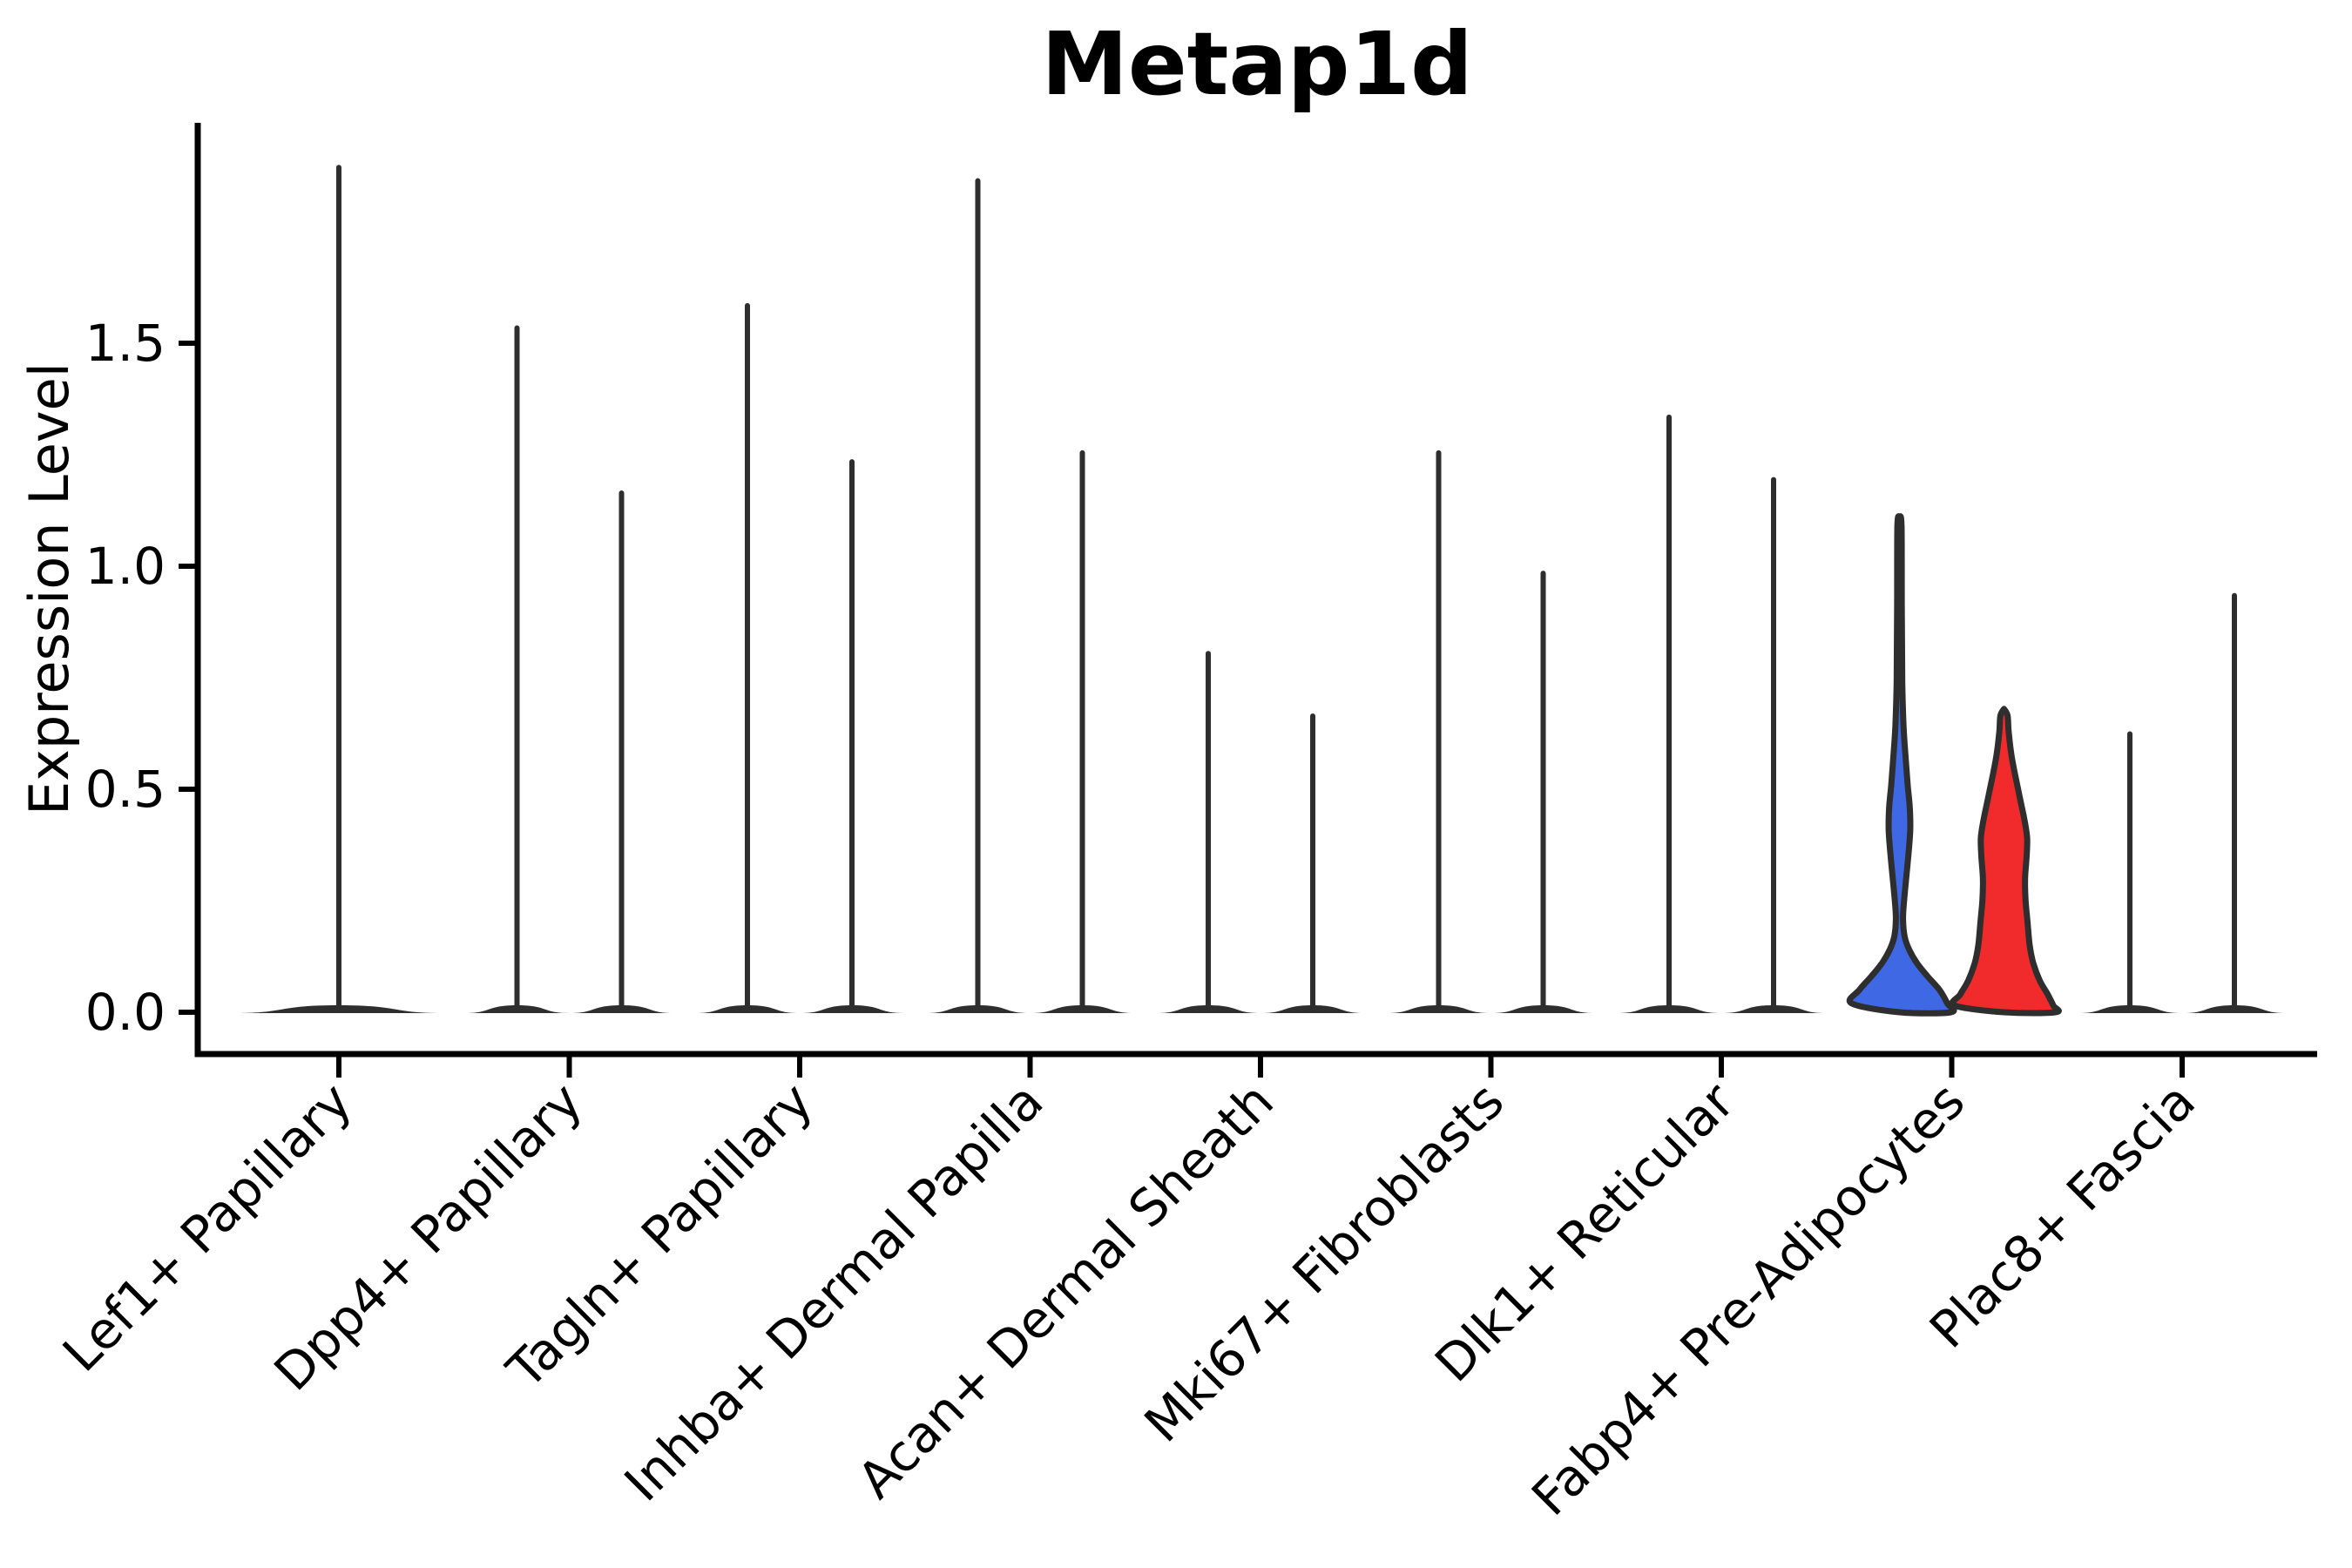 This screenshot has width=2352, height=1568. What do you see at coordinates (834, 1292) in the screenshot?
I see `x-tick-label: Inhba+ Dermal Papilla` at bounding box center [834, 1292].